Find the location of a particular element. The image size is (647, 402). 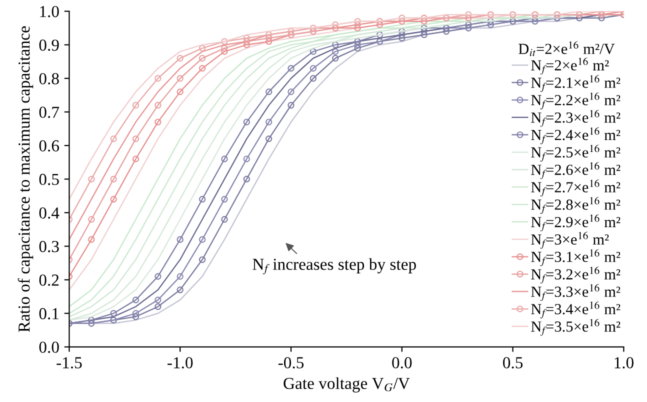

legend-label: N$_{f}$=3.3×e$^{16}$ m² is located at coordinates (575, 292).